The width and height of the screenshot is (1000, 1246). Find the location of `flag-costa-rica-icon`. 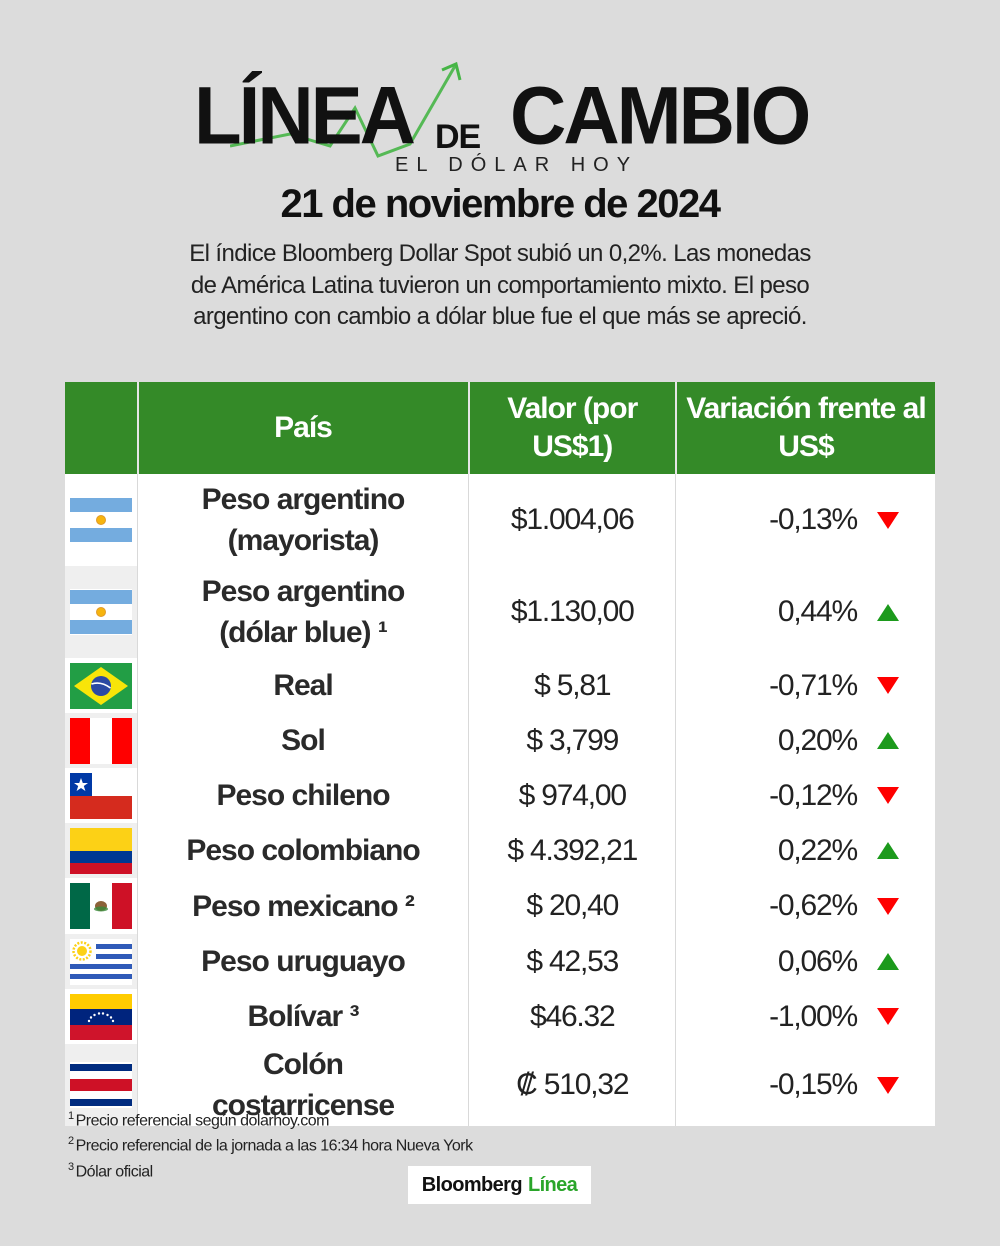

flag-costa-rica-icon is located at coordinates (101, 1085).